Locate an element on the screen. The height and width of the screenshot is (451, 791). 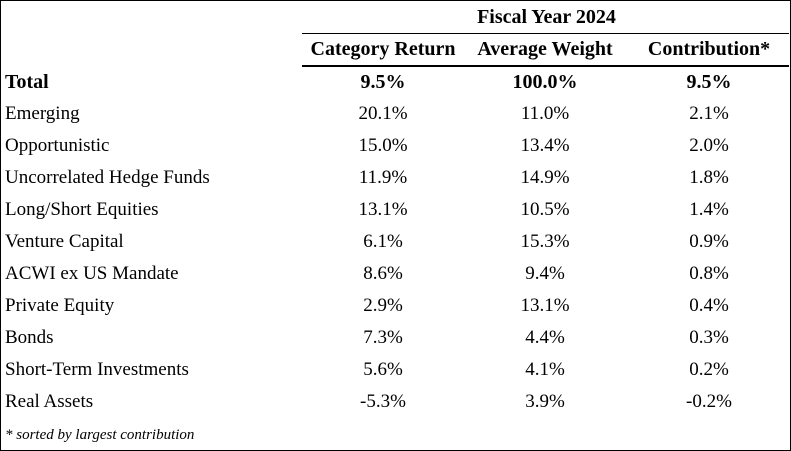
category-return-cell: -5.3% is located at coordinates (383, 401).